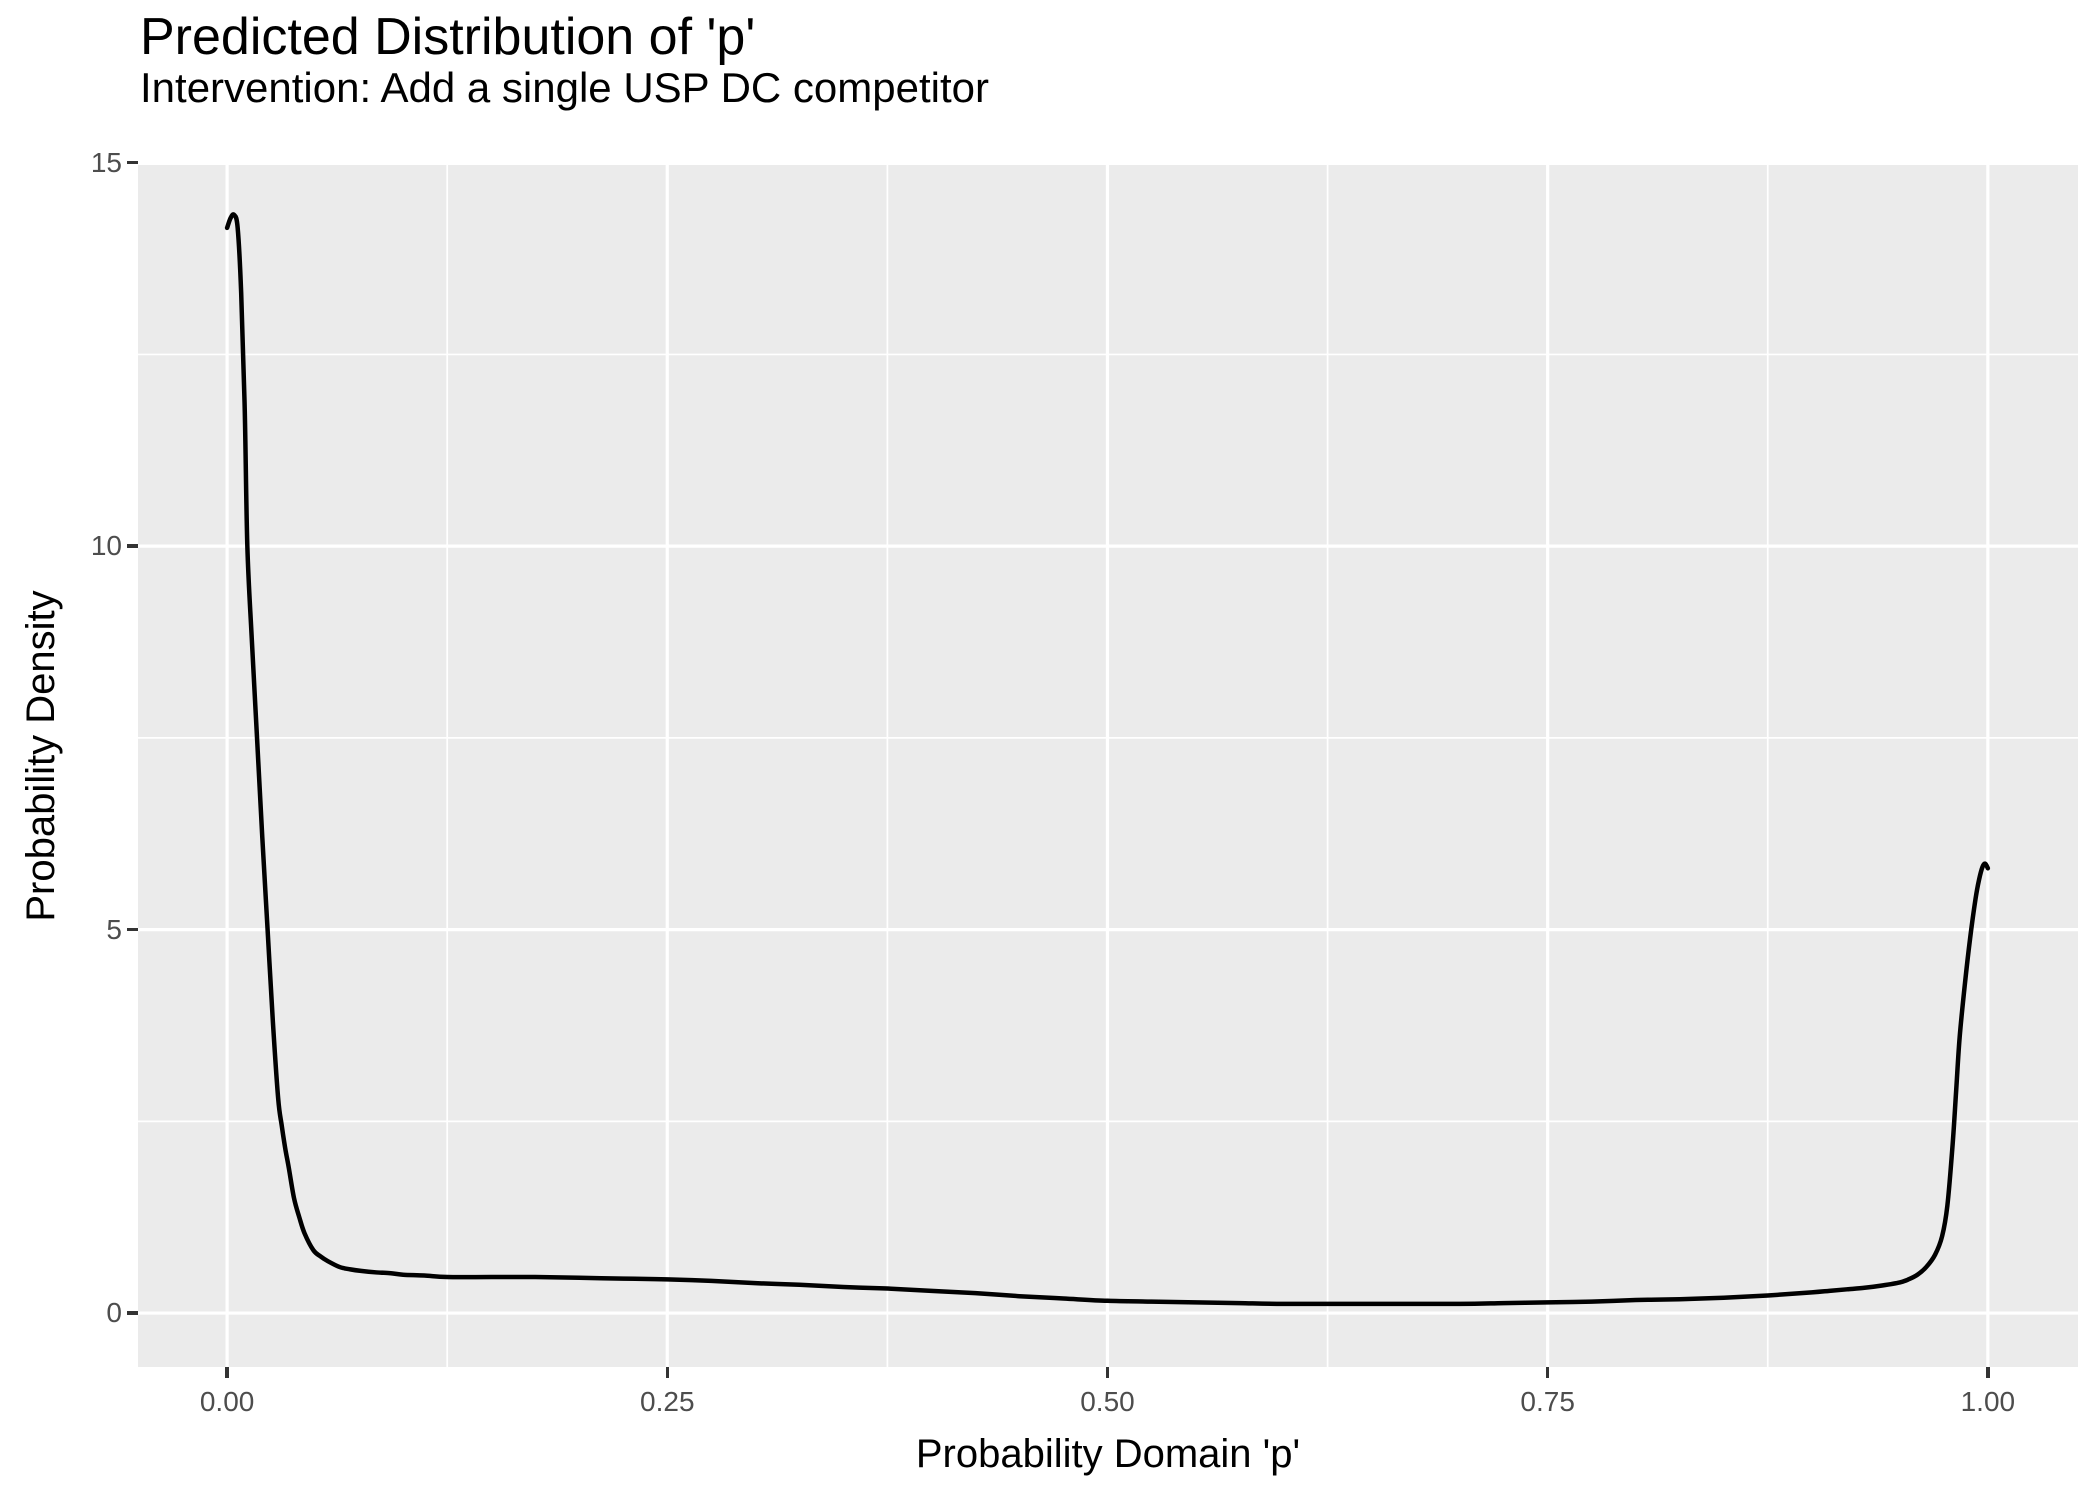  I want to click on y-tick-label: 0, so click(114, 1313).